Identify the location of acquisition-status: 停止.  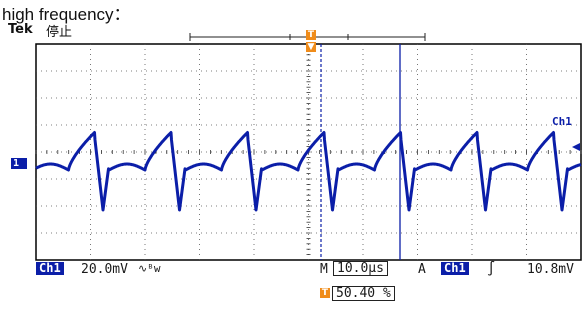
(59, 32).